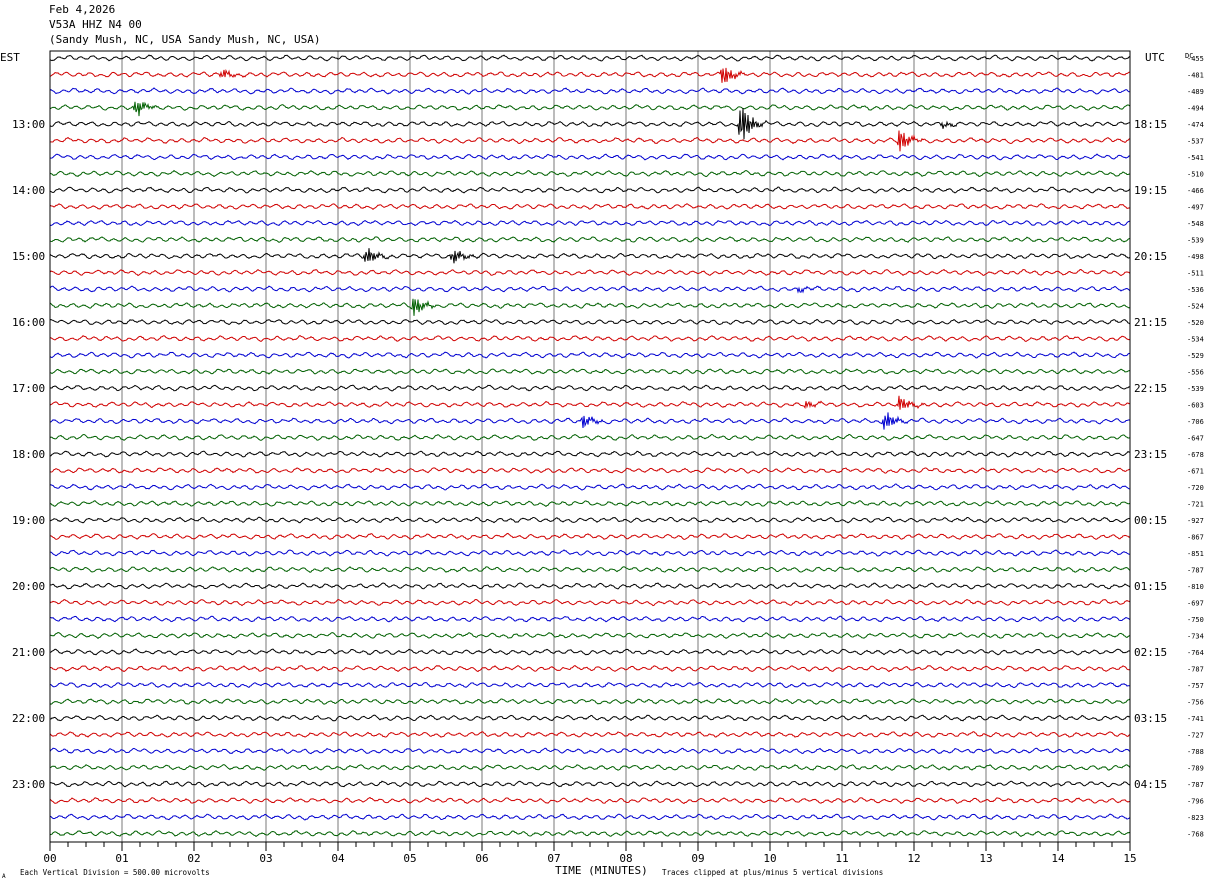 The image size is (1210, 886). I want to click on dc-offset-label: -481, so click(1195, 76).